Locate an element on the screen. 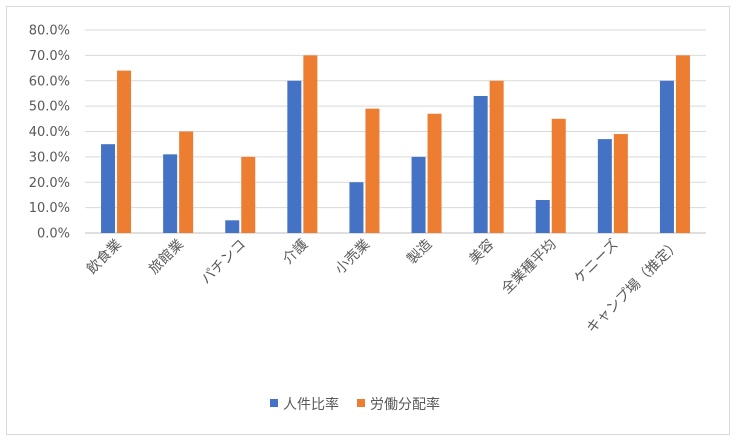 The width and height of the screenshot is (737, 443). category-label: 美容 is located at coordinates (482, 252).